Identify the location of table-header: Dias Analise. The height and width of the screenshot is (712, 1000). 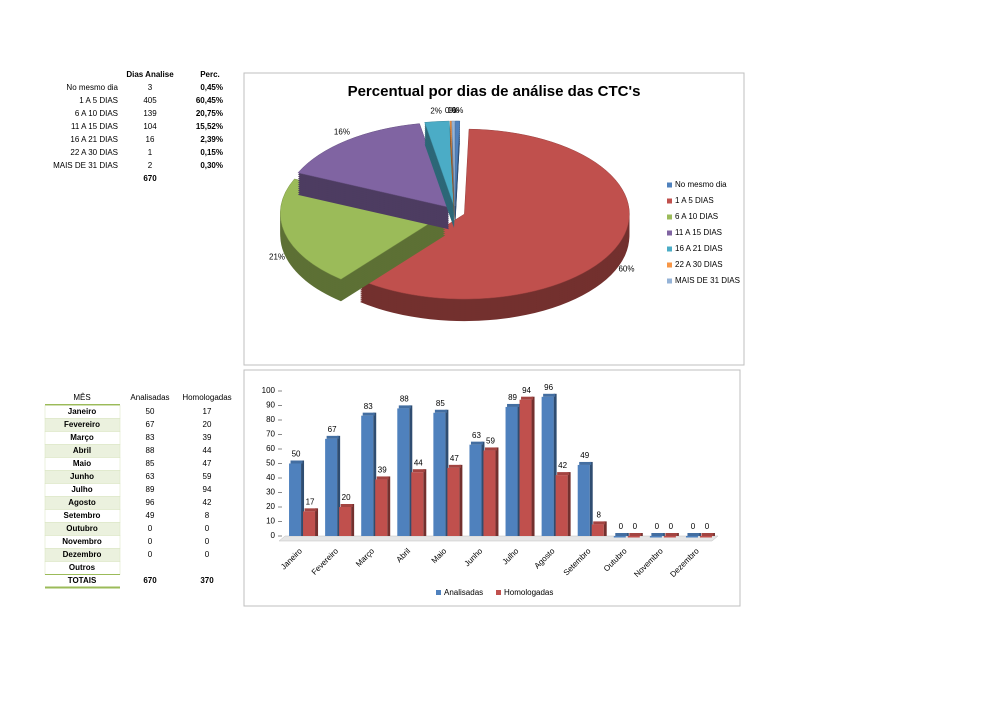
(150, 74).